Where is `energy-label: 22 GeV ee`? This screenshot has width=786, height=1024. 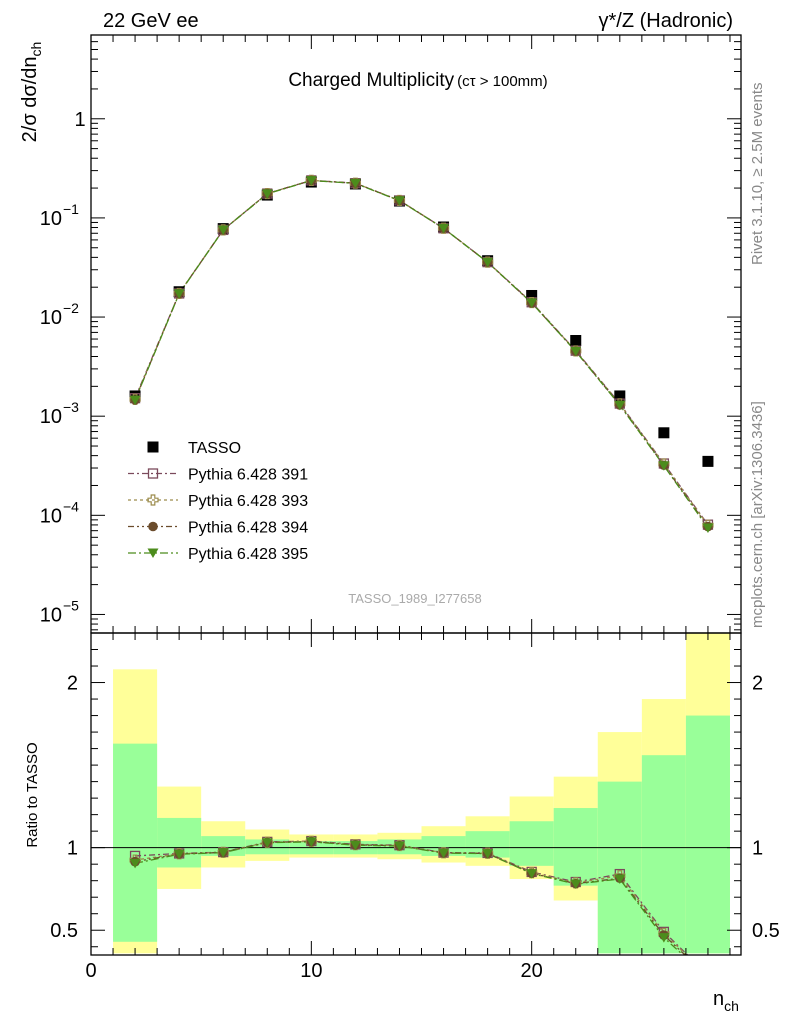
energy-label: 22 GeV ee is located at coordinates (151, 21).